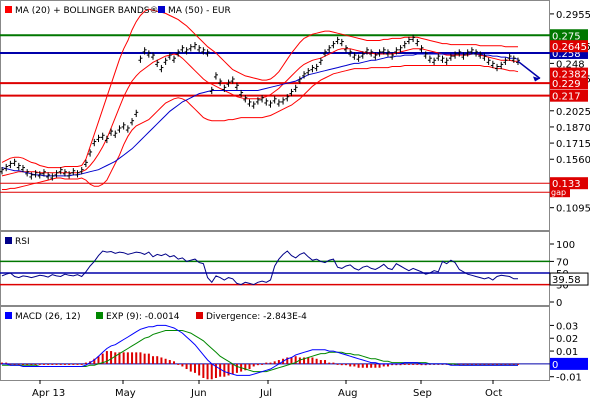 The height and width of the screenshot is (400, 590). What do you see at coordinates (161, 9) in the screenshot?
I see `ma50-legend-swatch` at bounding box center [161, 9].